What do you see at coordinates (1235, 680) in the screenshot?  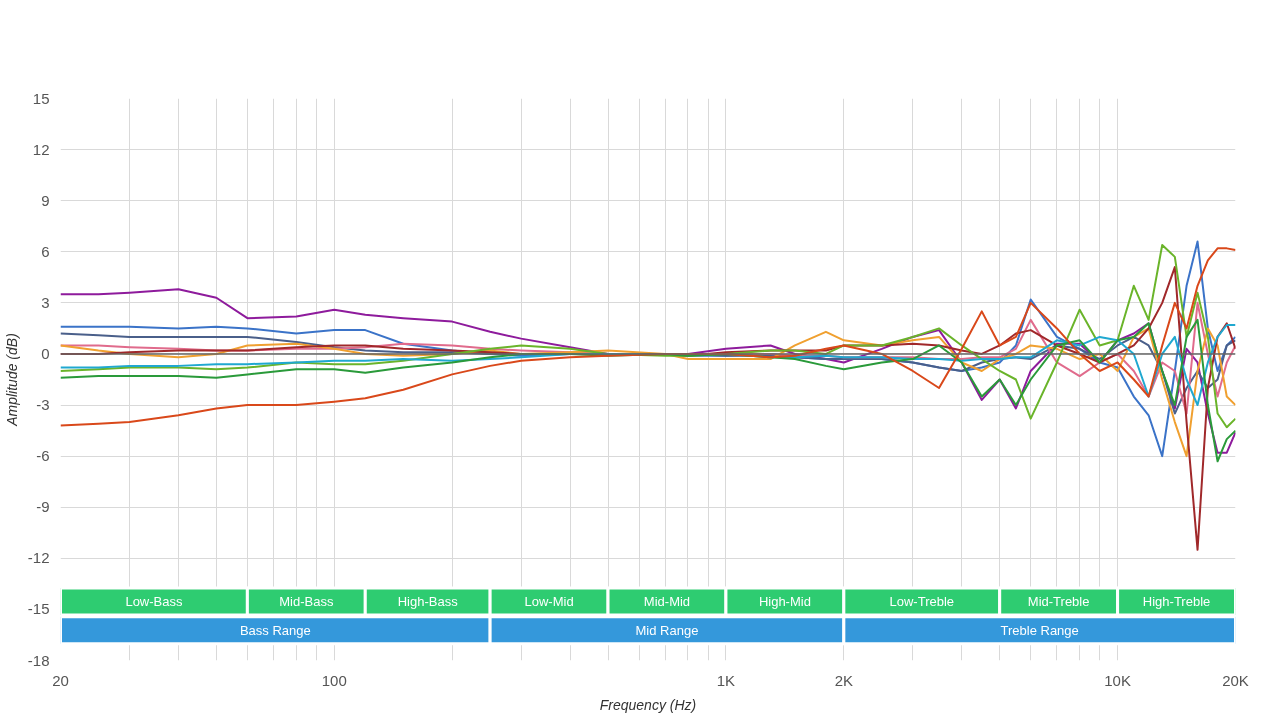 I see `x-tick-label: 20K` at bounding box center [1235, 680].